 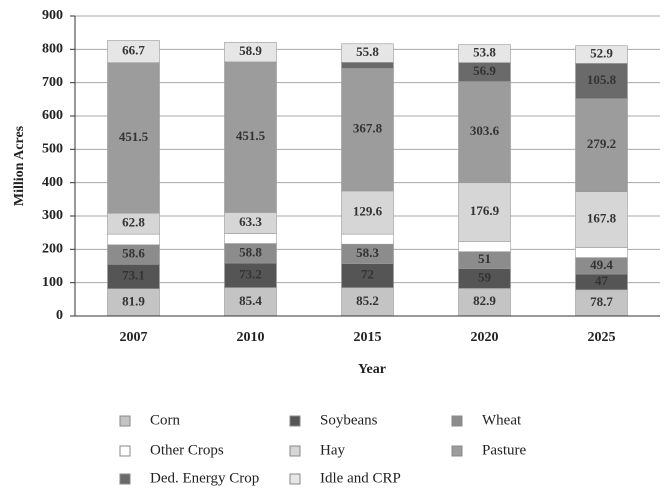 I want to click on data-label: 105.8, so click(x=602, y=79).